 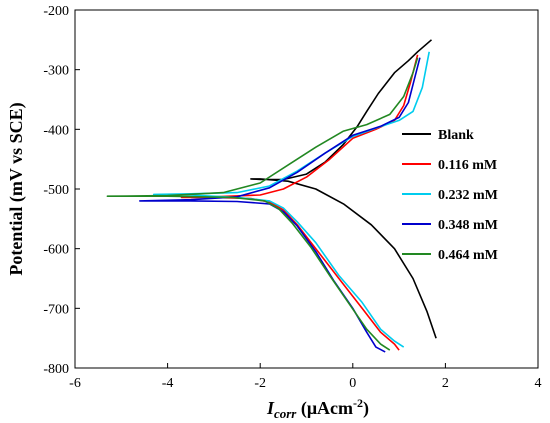 What do you see at coordinates (56, 11) in the screenshot?
I see `y-tick-label: -200` at bounding box center [56, 11].